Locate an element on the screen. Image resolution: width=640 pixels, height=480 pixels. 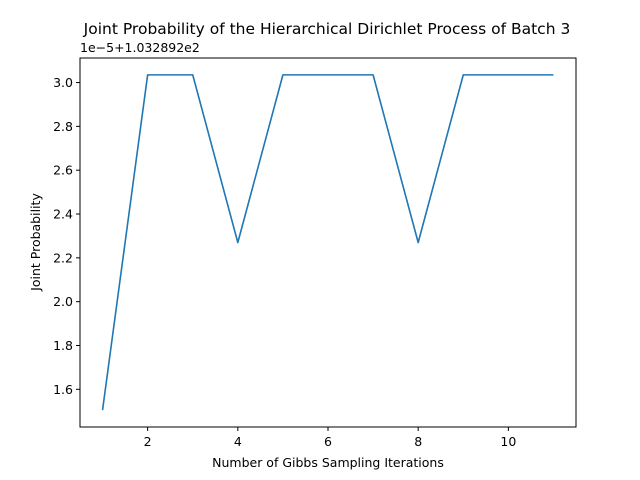
y-axis-label: Joint Probability is located at coordinates (35, 242).